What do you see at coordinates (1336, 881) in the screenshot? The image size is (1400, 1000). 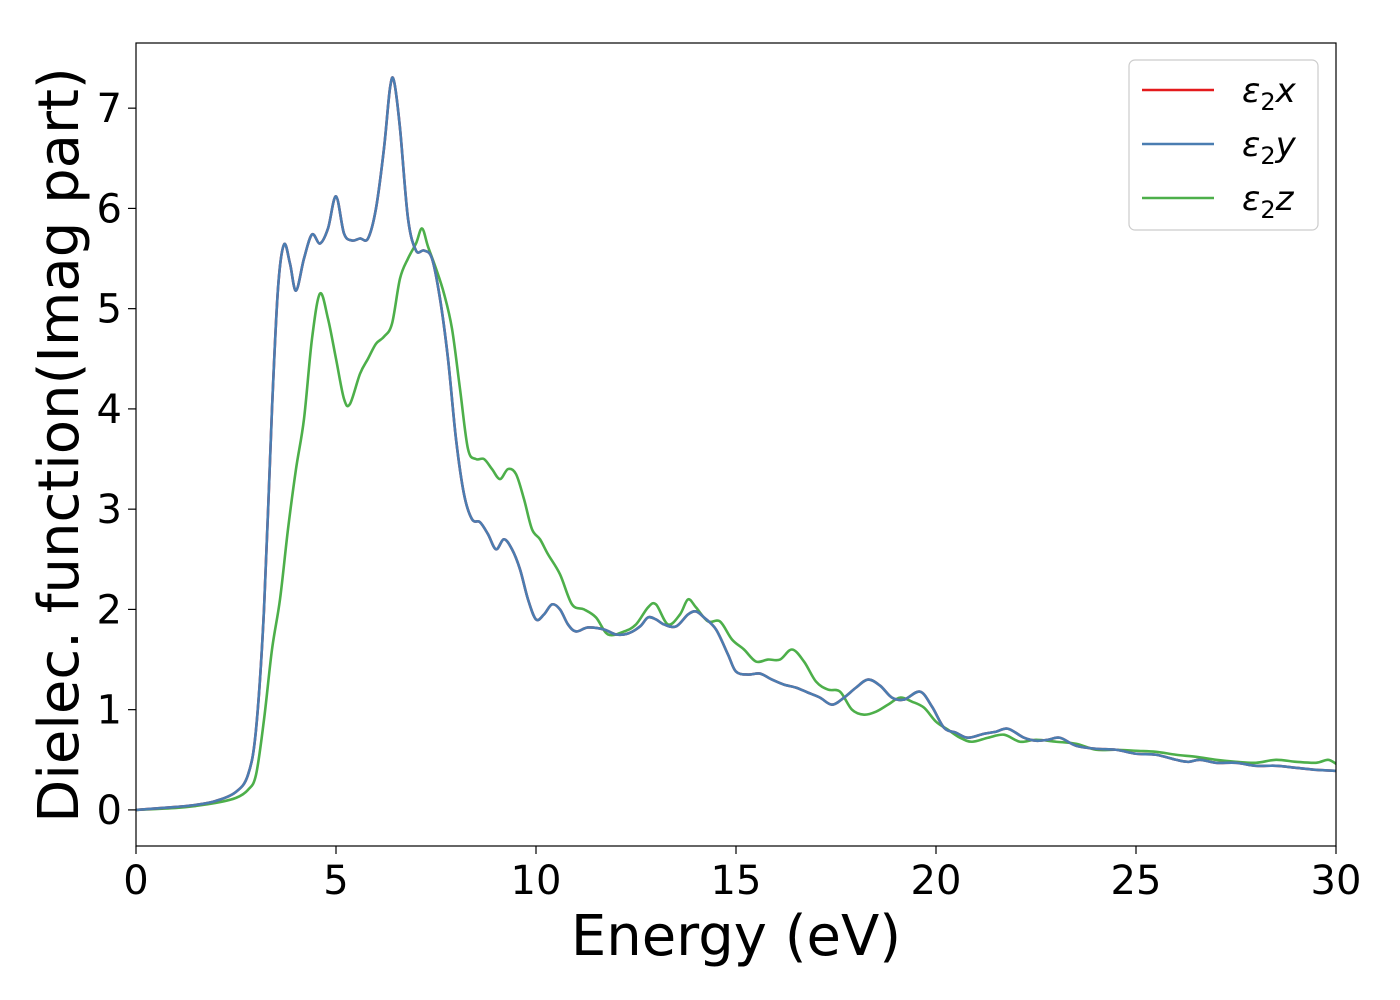 I see `x-tick-label: 30` at bounding box center [1336, 881].